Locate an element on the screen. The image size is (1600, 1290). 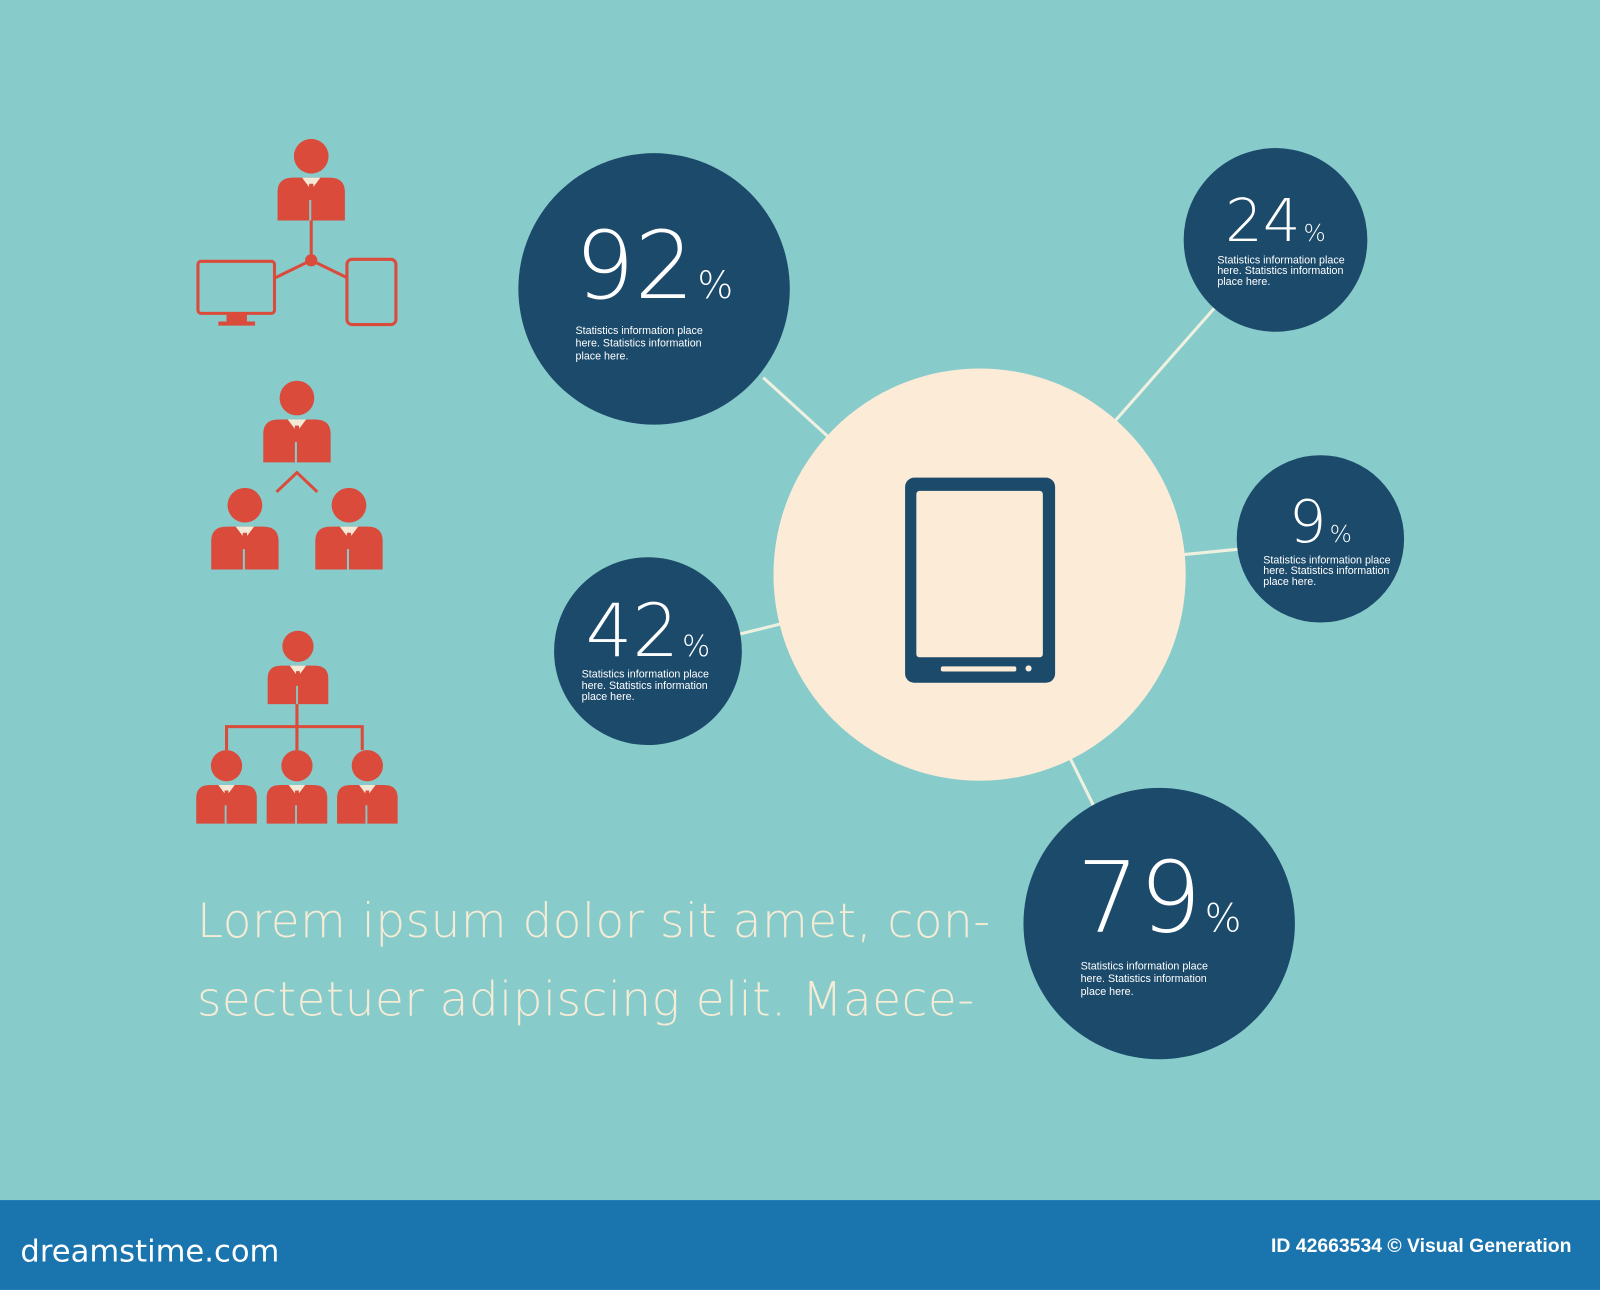
body-text: sectetuer adipiscing elit. Maece- is located at coordinates (586, 999).